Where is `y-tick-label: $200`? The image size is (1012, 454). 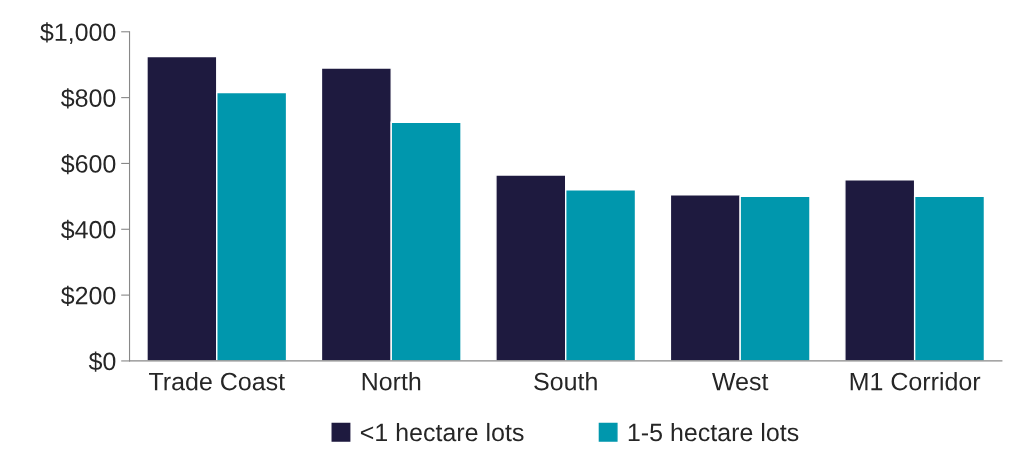 y-tick-label: $200 is located at coordinates (88, 295).